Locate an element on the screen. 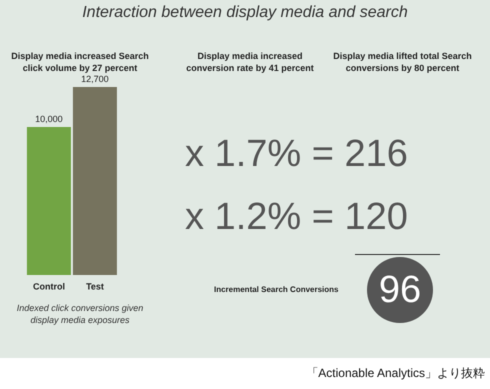 The width and height of the screenshot is (490, 389). text: x 1.2% = 120 is located at coordinates (296, 217).